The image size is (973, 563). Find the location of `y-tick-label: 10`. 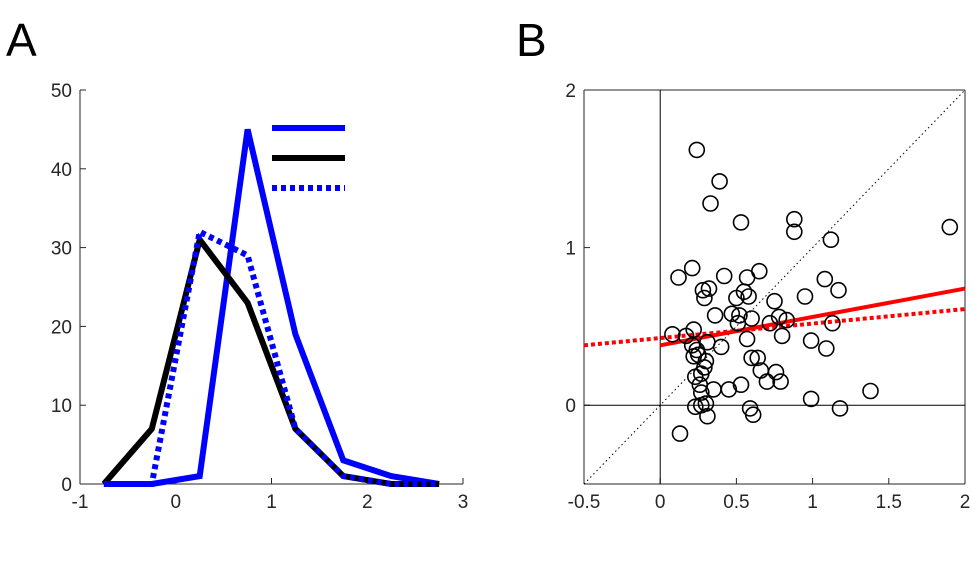

y-tick-label: 10 is located at coordinates (61, 406).